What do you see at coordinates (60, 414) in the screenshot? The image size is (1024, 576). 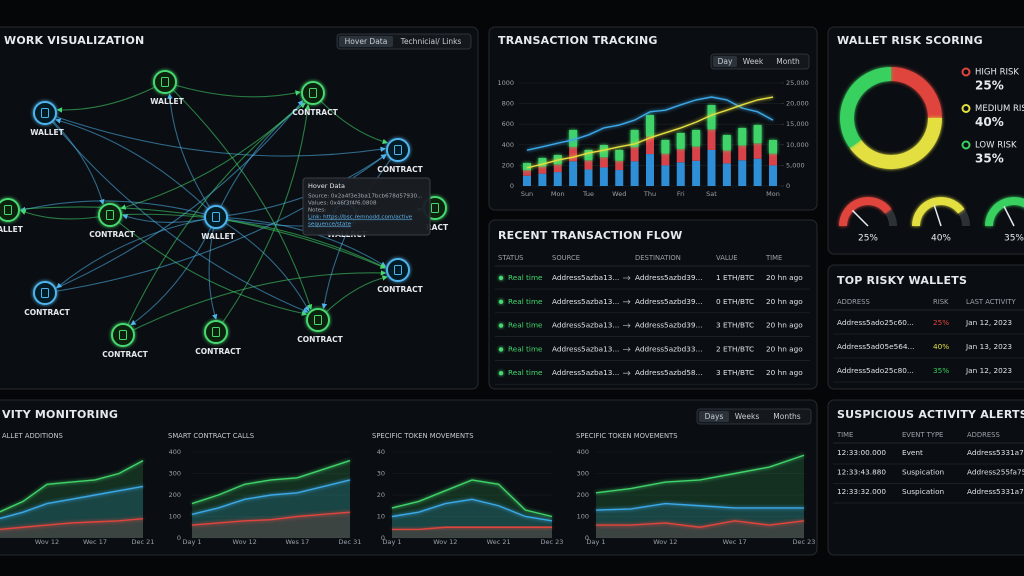 I see `panel-title: VITY MONITORING` at bounding box center [60, 414].